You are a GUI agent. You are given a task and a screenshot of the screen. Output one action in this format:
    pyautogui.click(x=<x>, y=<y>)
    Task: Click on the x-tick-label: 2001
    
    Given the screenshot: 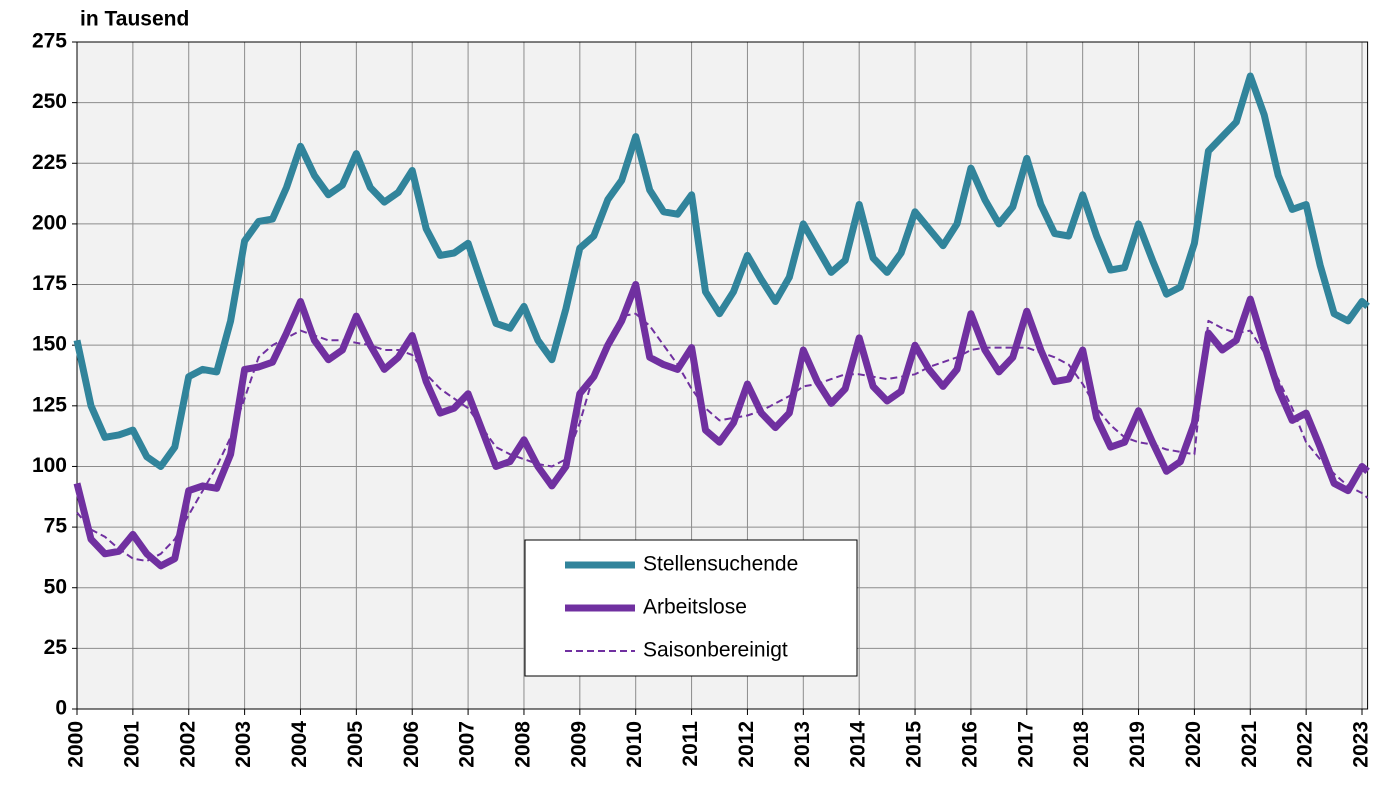 What is the action you would take?
    pyautogui.click(x=131, y=744)
    